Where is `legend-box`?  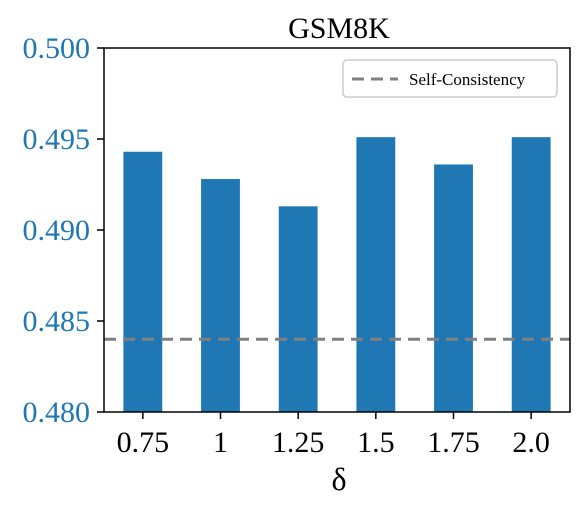
legend-box is located at coordinates (450, 78).